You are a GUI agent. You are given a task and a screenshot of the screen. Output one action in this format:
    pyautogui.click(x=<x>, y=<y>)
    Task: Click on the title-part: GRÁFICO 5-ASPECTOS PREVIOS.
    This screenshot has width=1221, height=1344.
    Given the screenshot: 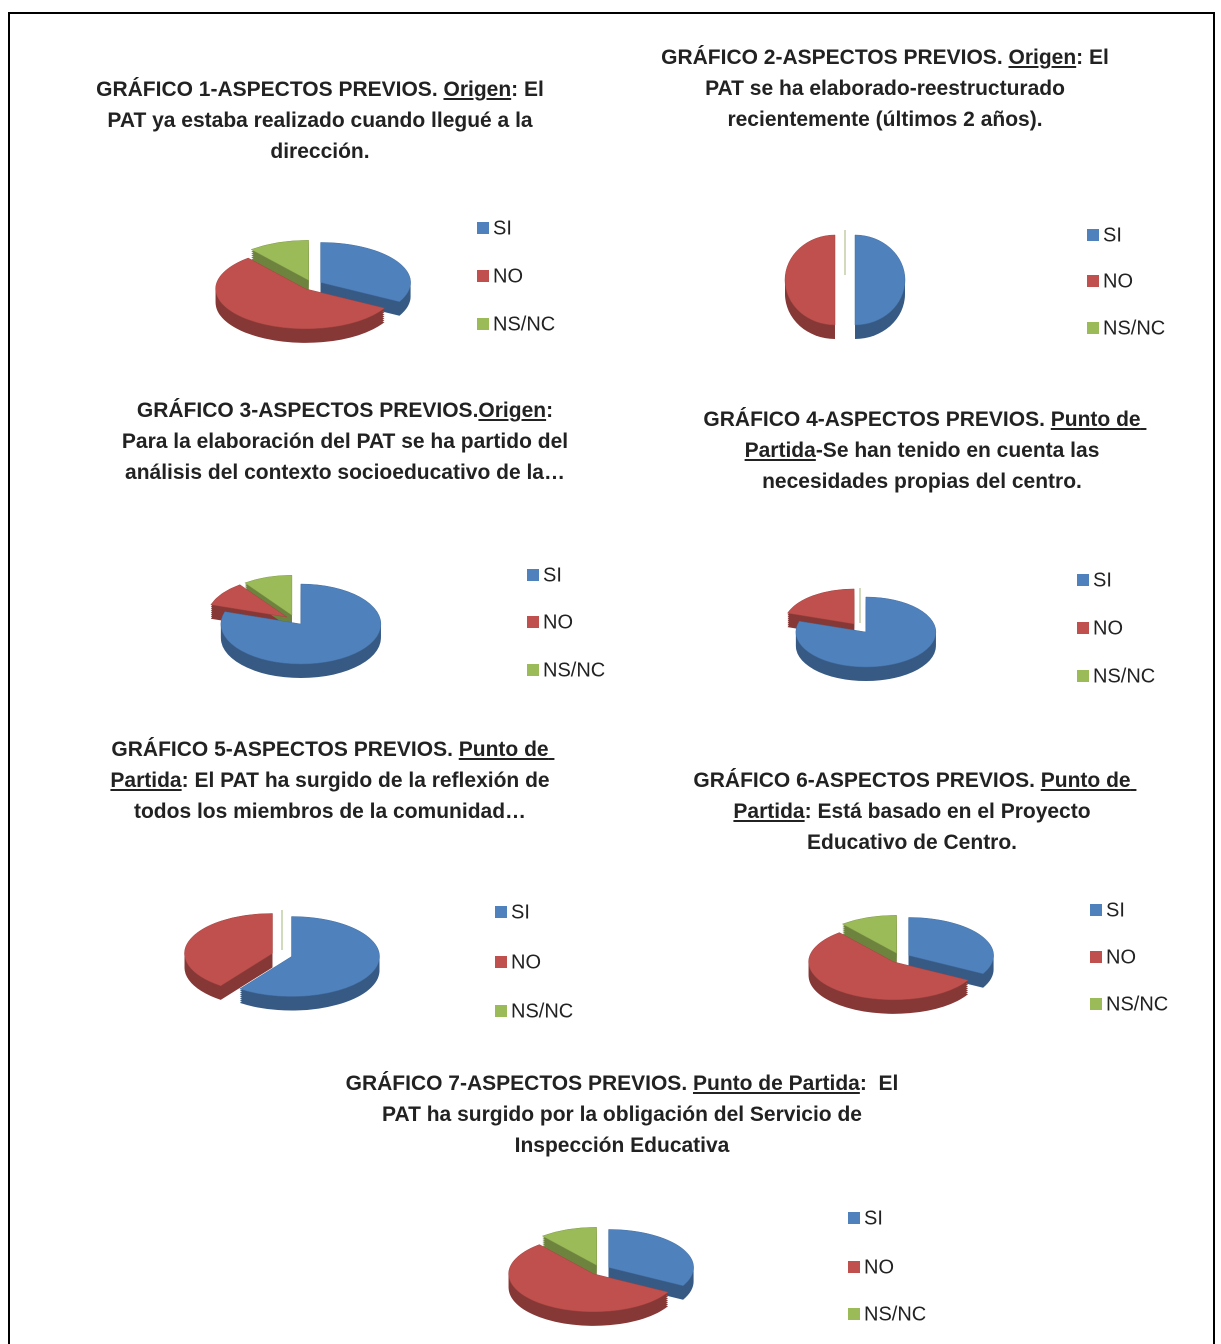 What is the action you would take?
    pyautogui.click(x=285, y=749)
    